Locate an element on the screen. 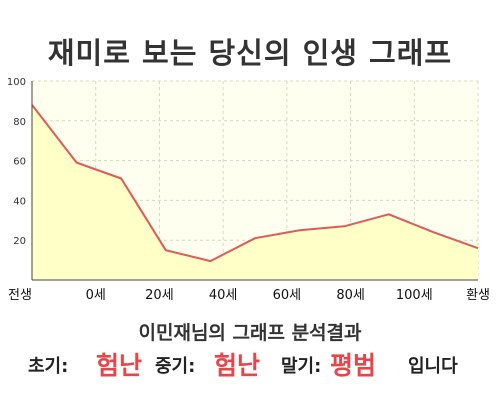 Image resolution: width=500 pixels, height=400 pixels. x-tick-label: 전생 is located at coordinates (20, 294).